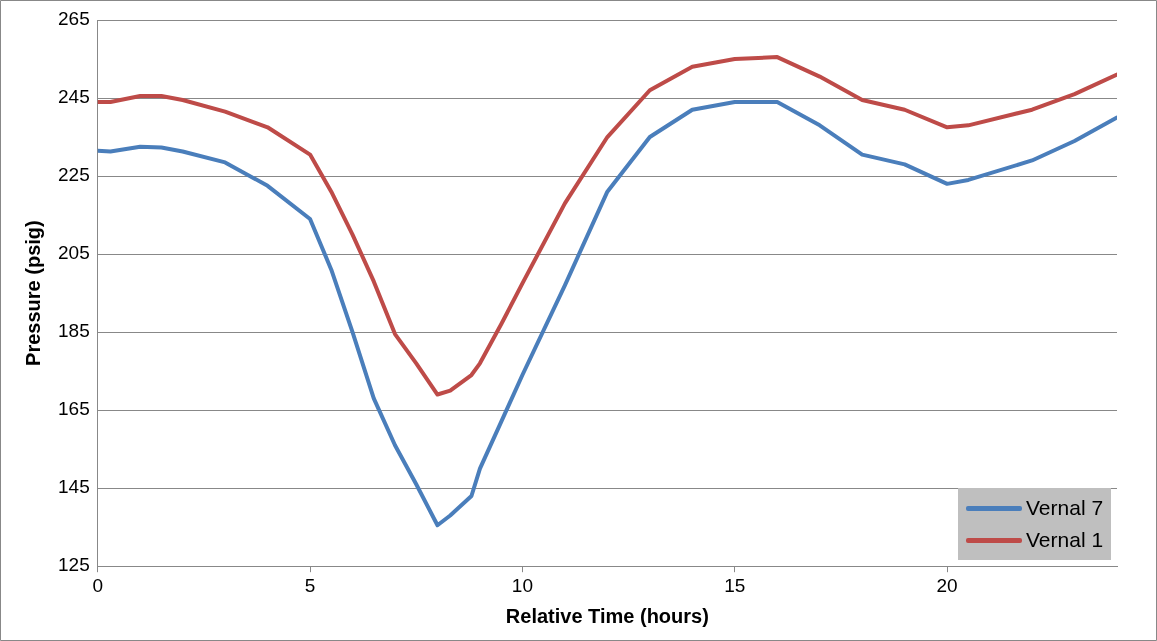  Describe the element at coordinates (1065, 508) in the screenshot. I see `legend-label: Vernal 7` at that location.